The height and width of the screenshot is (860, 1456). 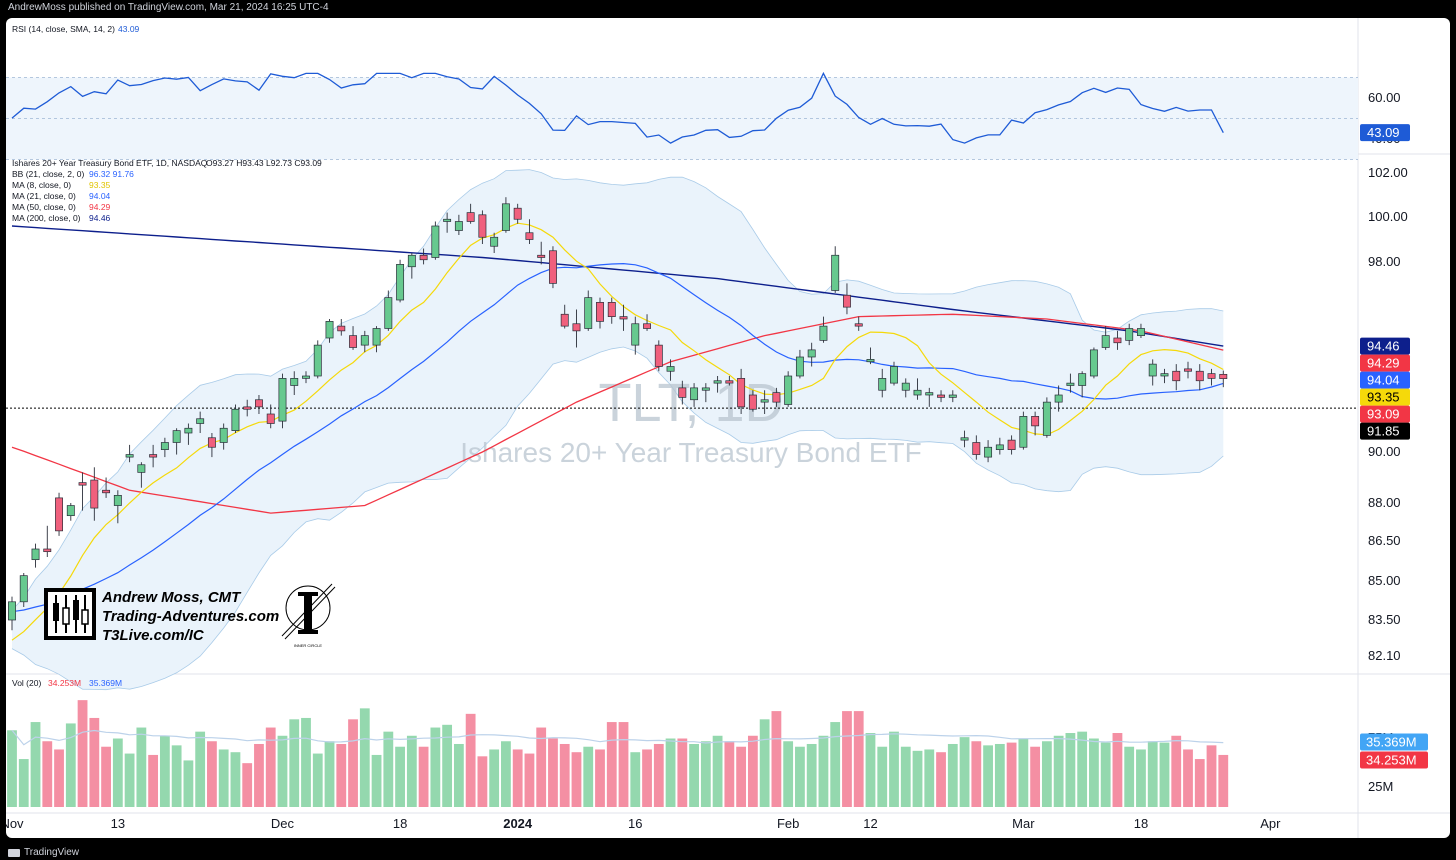 I want to click on rsi-pane, so click(x=682, y=115).